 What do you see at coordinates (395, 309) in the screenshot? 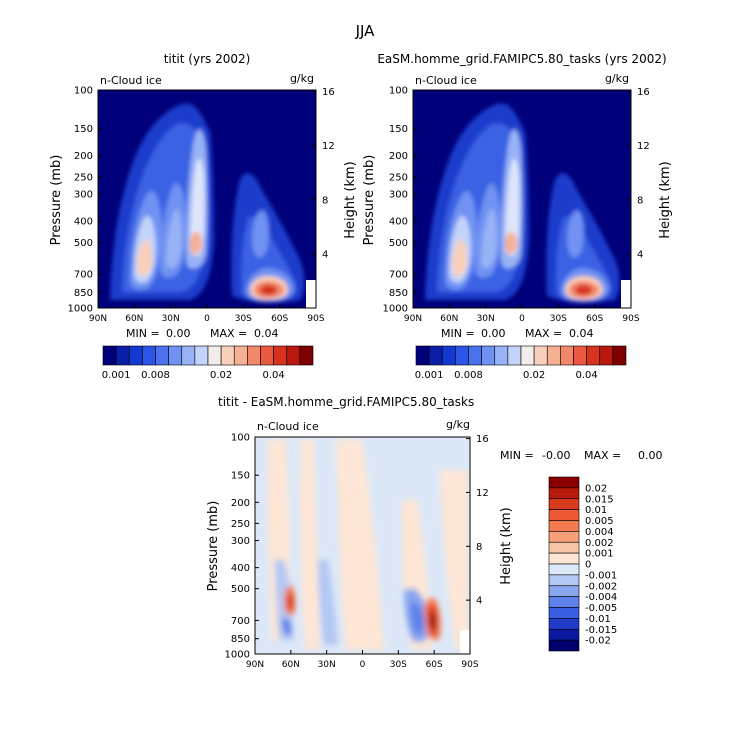
I see `y-tick-label: 1000` at bounding box center [395, 309].